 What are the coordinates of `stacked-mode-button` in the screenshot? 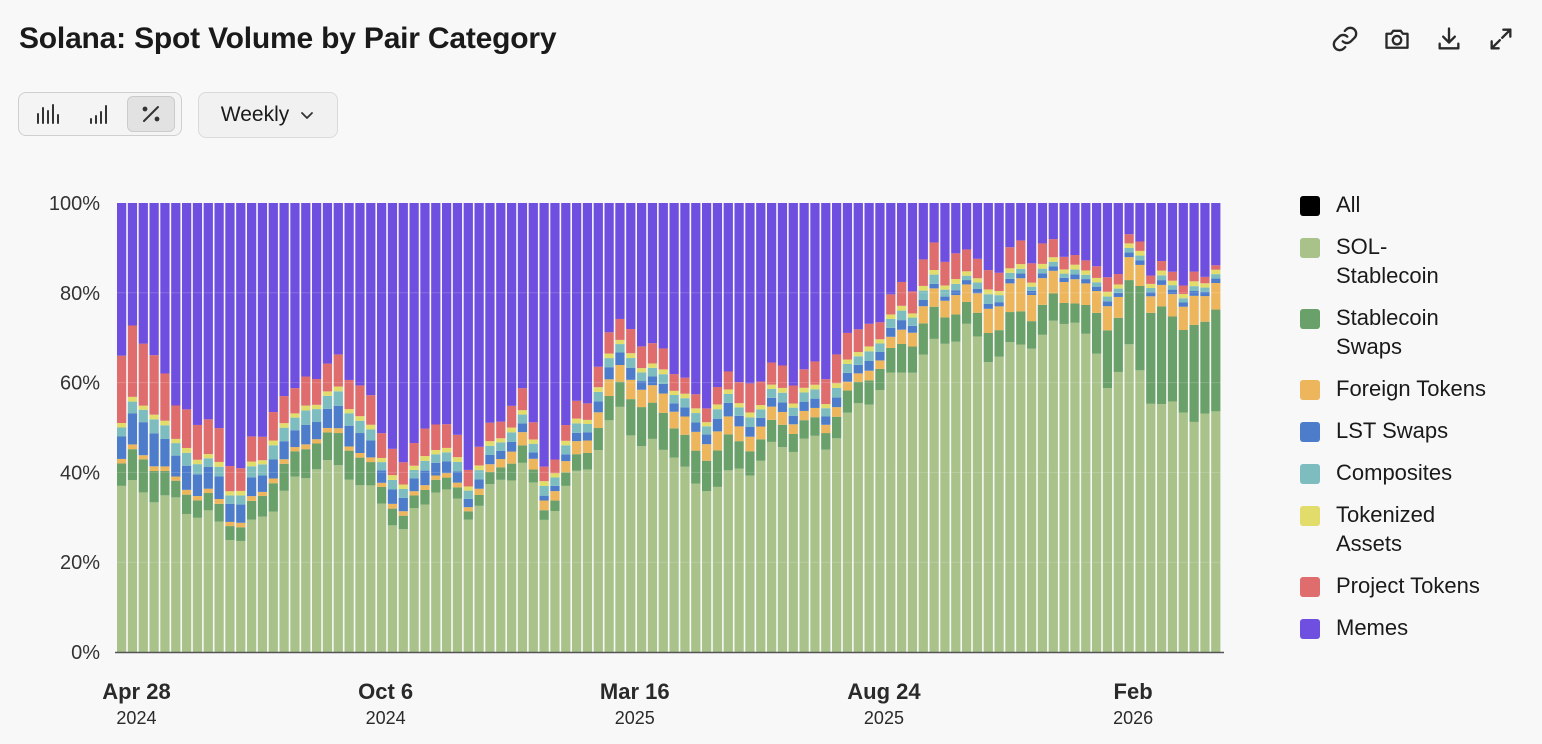 It's located at (99, 114).